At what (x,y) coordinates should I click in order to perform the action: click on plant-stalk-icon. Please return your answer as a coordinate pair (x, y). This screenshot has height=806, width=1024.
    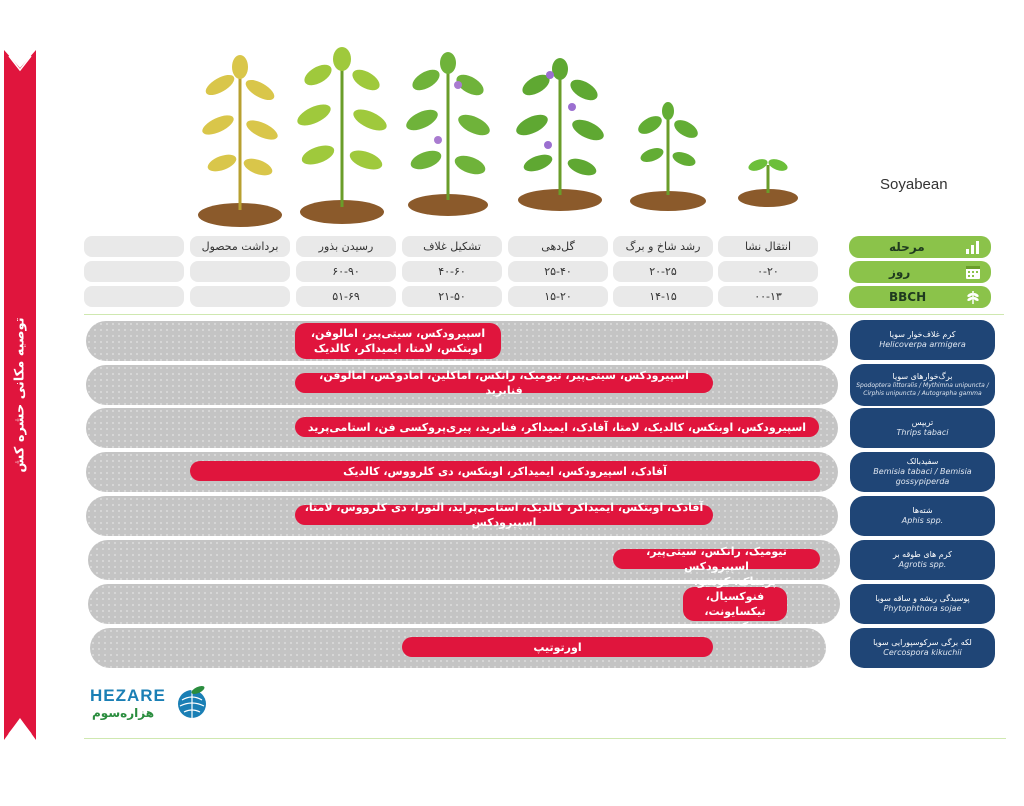
    Looking at the image, I should click on (973, 297).